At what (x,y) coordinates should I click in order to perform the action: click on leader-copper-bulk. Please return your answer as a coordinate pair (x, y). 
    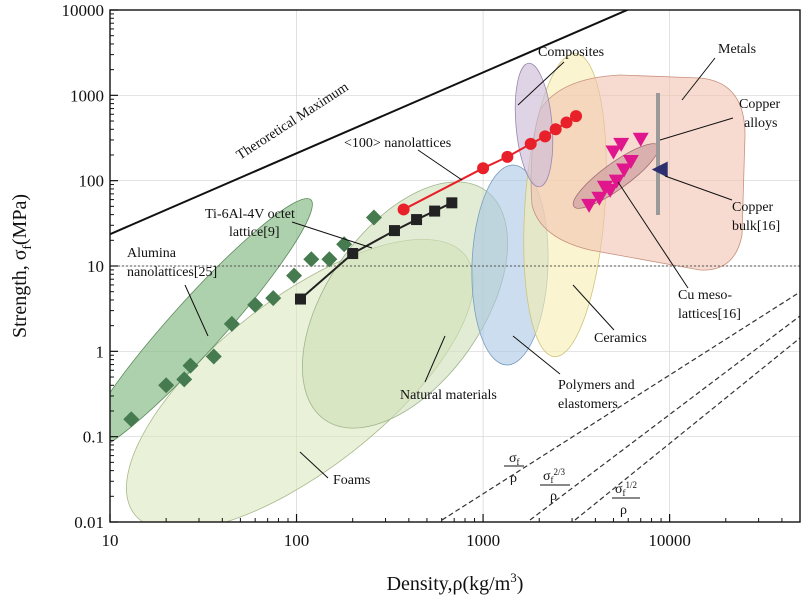
    Looking at the image, I should click on (698, 188).